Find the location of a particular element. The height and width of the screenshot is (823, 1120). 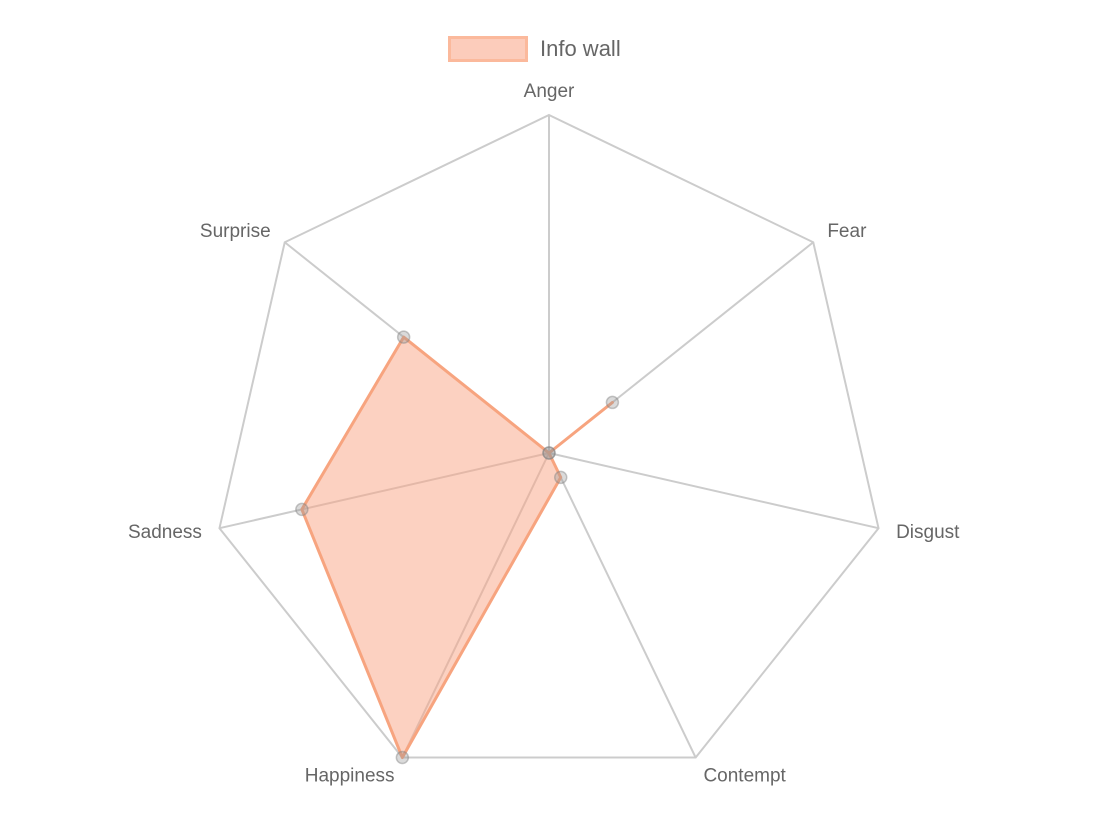

legend-swatch is located at coordinates (488, 49).